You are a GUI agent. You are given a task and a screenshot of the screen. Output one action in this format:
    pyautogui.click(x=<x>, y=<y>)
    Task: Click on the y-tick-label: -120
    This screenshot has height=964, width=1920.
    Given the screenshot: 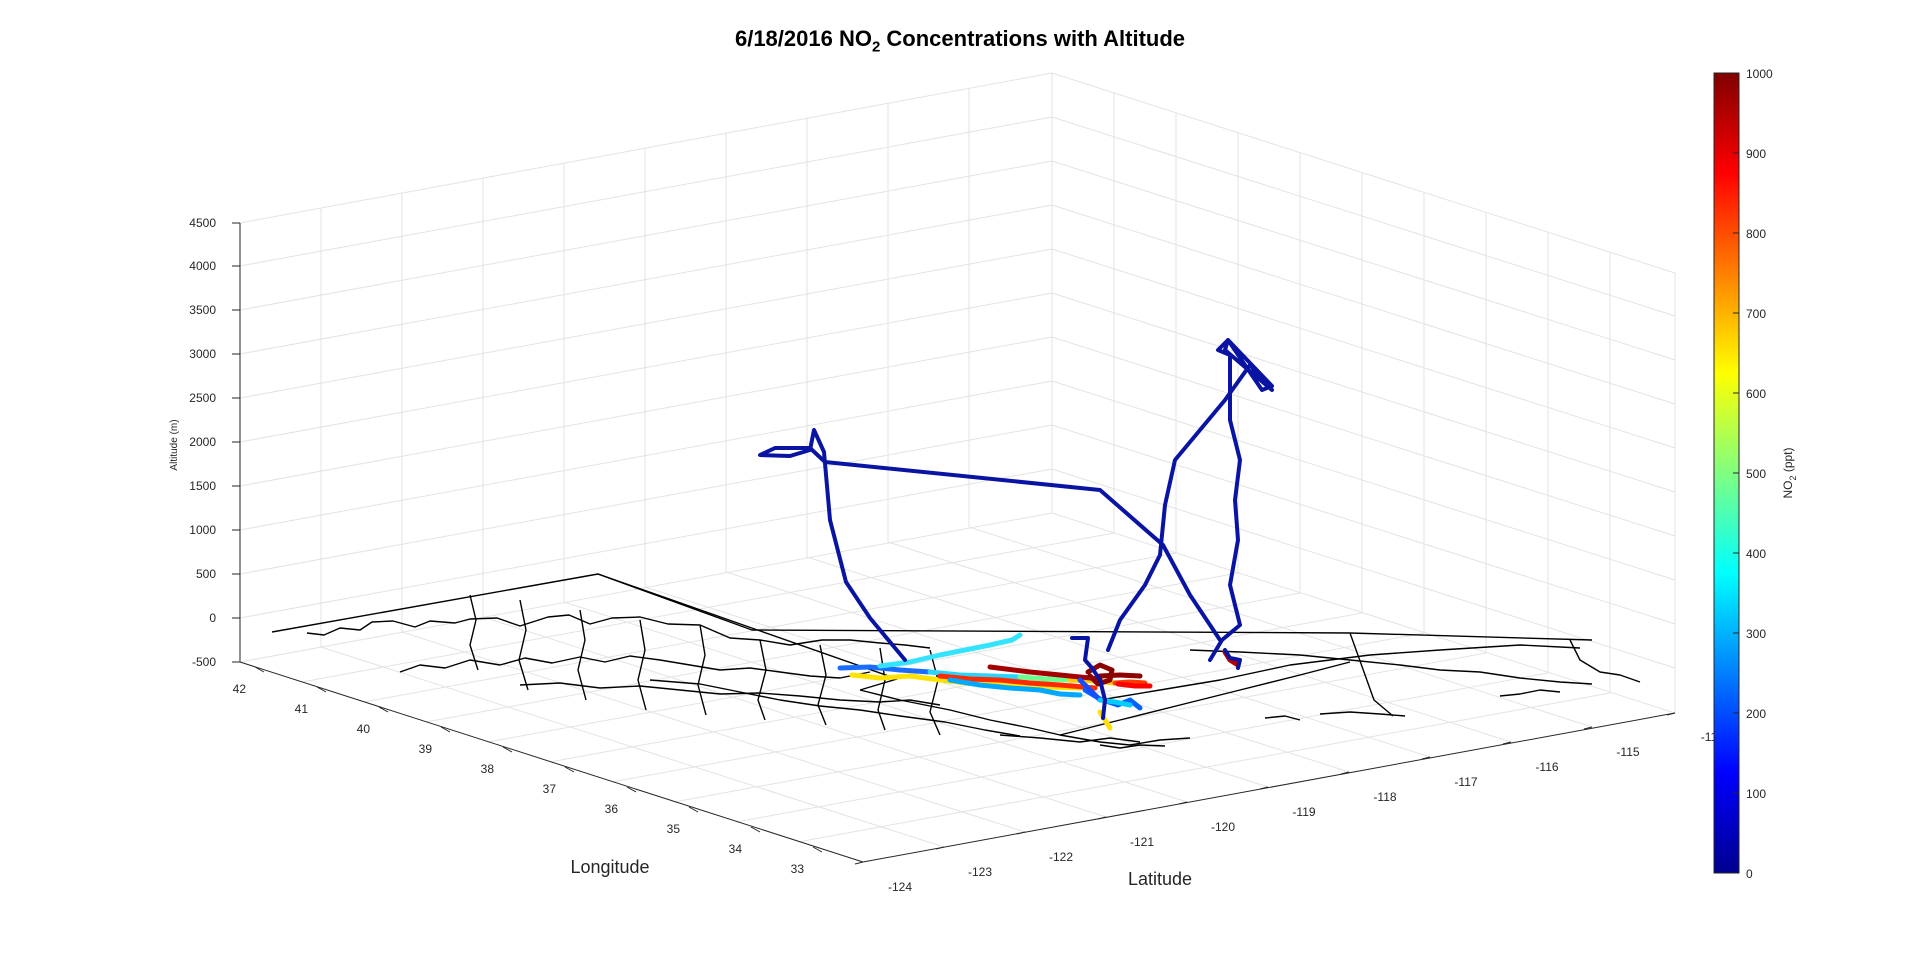 What is the action you would take?
    pyautogui.click(x=1223, y=827)
    